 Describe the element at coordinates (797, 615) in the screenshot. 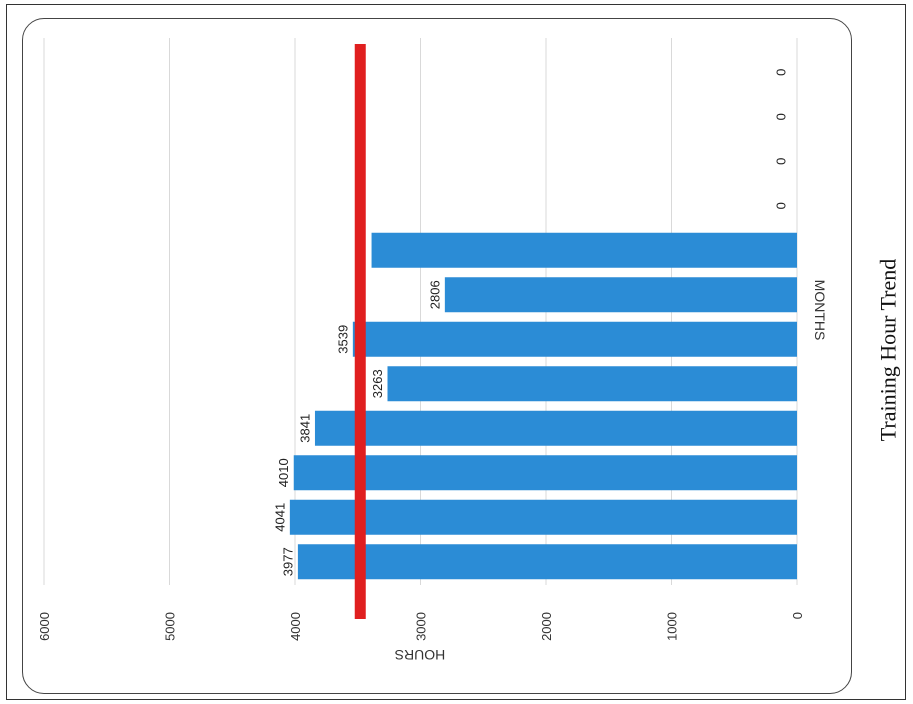

I see `value-tick-label: 0` at that location.